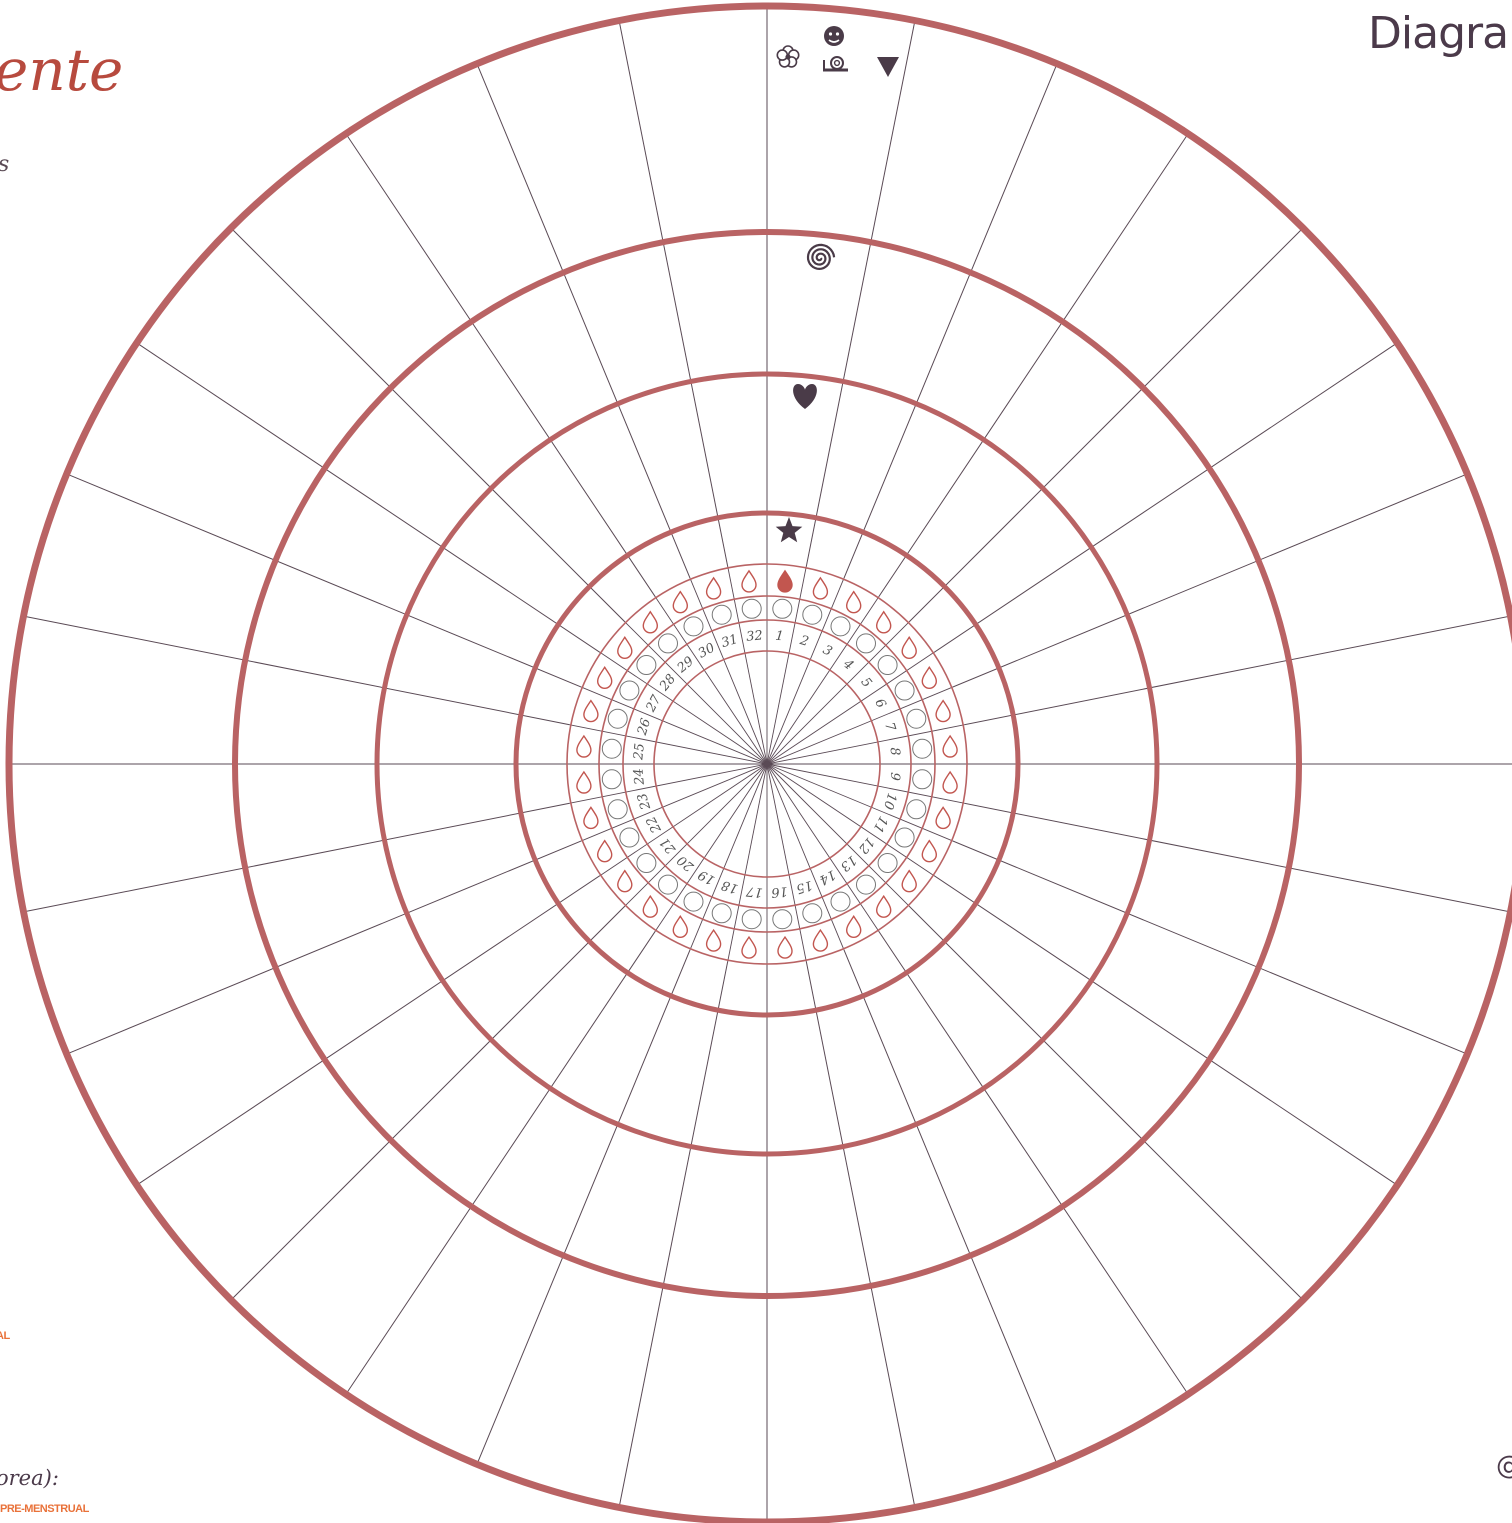 The height and width of the screenshot is (1523, 1512). Describe the element at coordinates (879, 824) in the screenshot. I see `day-number: 11` at that location.